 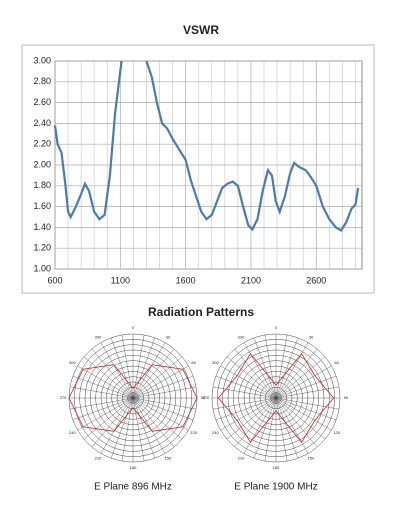 I want to click on y-tick-label: 1.80, so click(x=42, y=185).